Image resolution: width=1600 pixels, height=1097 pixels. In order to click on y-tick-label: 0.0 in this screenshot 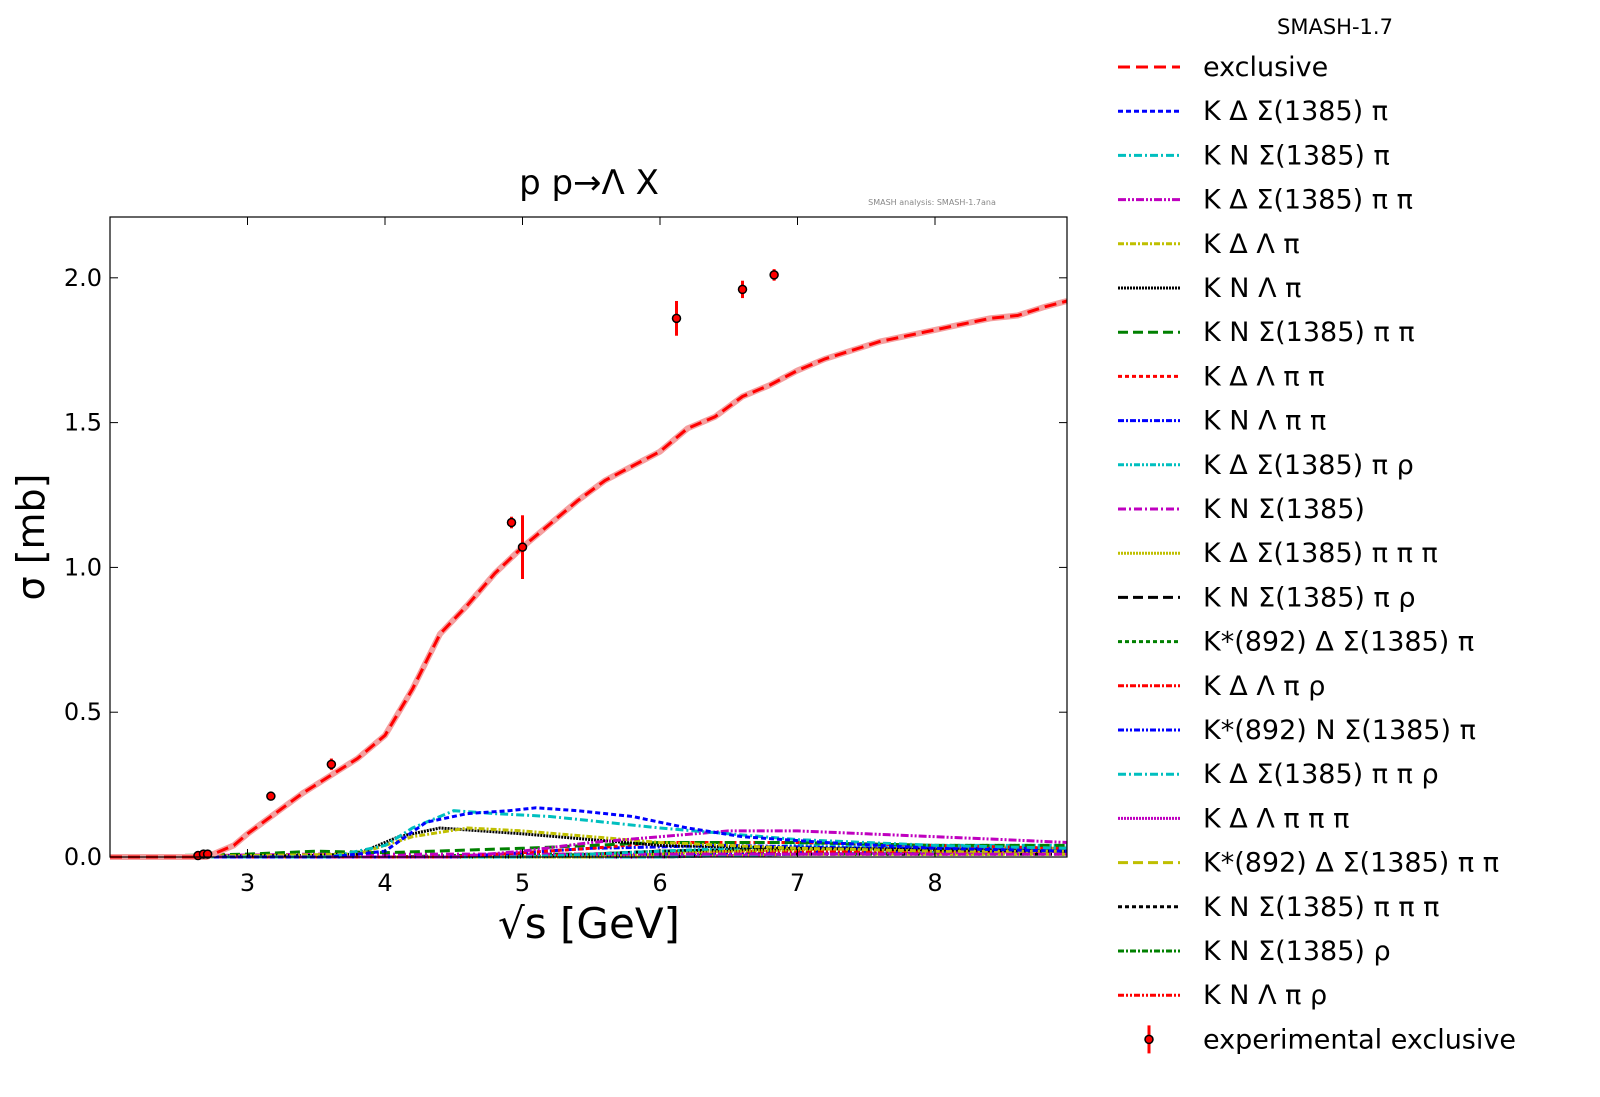, I will do `click(83, 857)`.